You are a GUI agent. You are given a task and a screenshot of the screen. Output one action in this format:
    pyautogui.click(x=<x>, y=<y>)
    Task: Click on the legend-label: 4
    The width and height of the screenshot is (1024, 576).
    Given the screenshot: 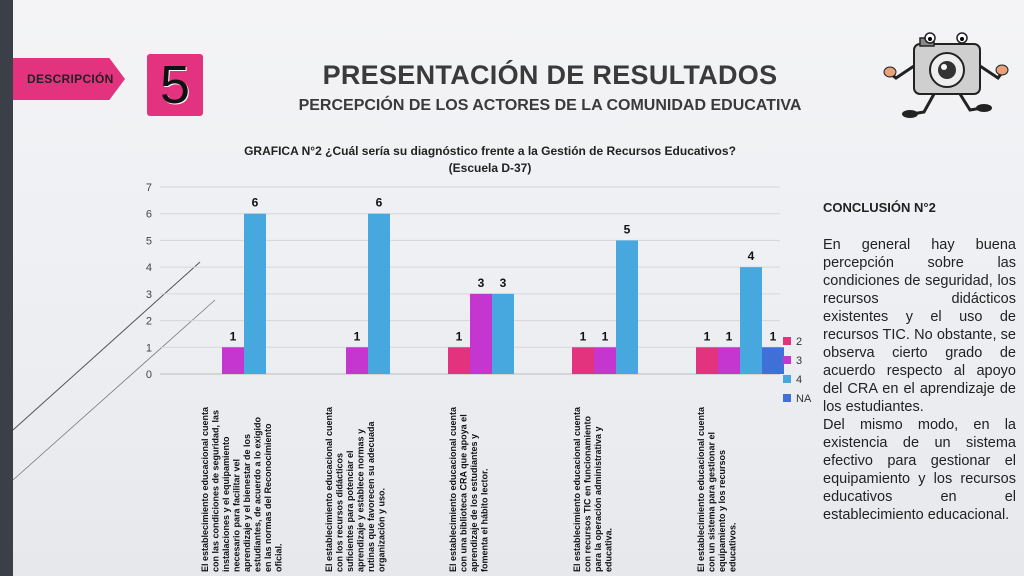 What is the action you would take?
    pyautogui.click(x=799, y=380)
    